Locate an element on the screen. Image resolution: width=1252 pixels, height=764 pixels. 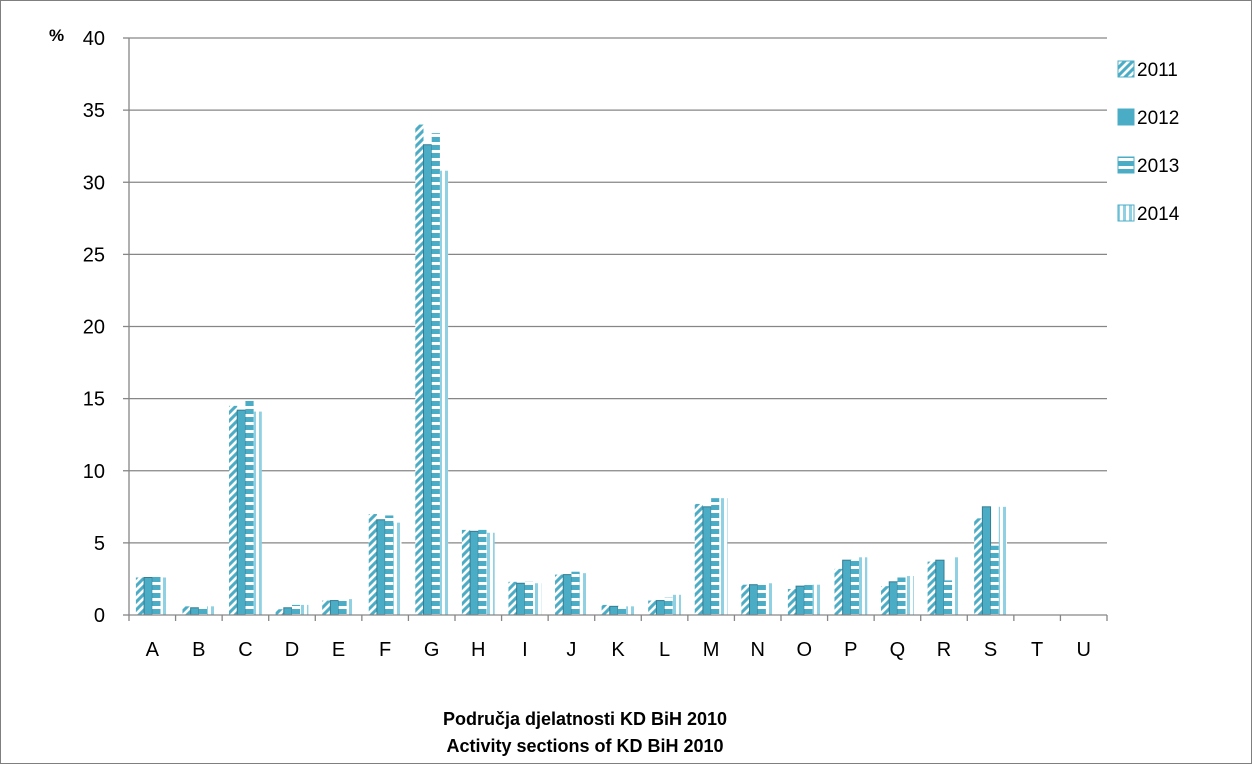
y-tick-label: 30 is located at coordinates (94, 183).